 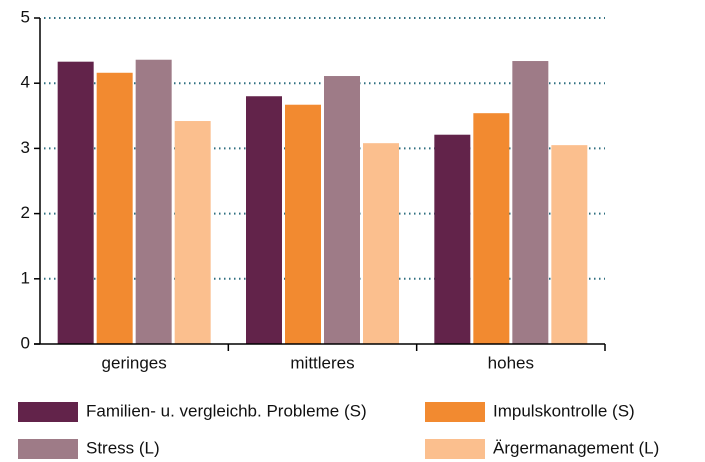 What do you see at coordinates (25, 147) in the screenshot?
I see `y-tick-label: 3` at bounding box center [25, 147].